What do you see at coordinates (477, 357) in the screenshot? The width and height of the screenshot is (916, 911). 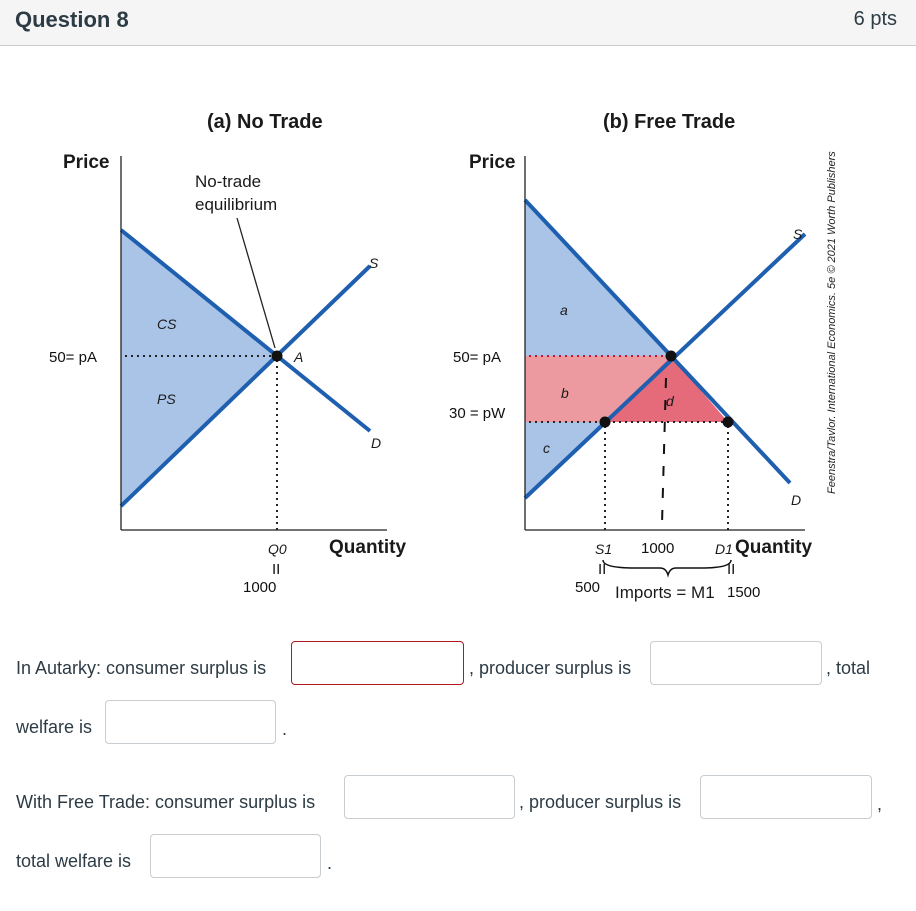 I see `free-price-note: 50= pA` at bounding box center [477, 357].